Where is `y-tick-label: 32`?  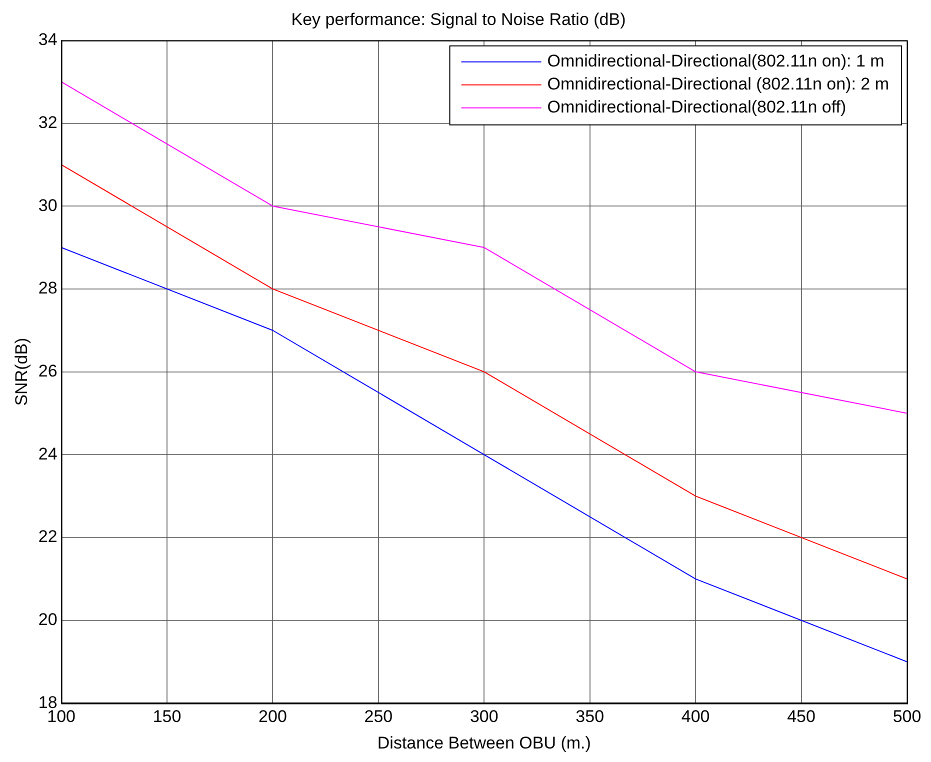
y-tick-label: 32 is located at coordinates (48, 122).